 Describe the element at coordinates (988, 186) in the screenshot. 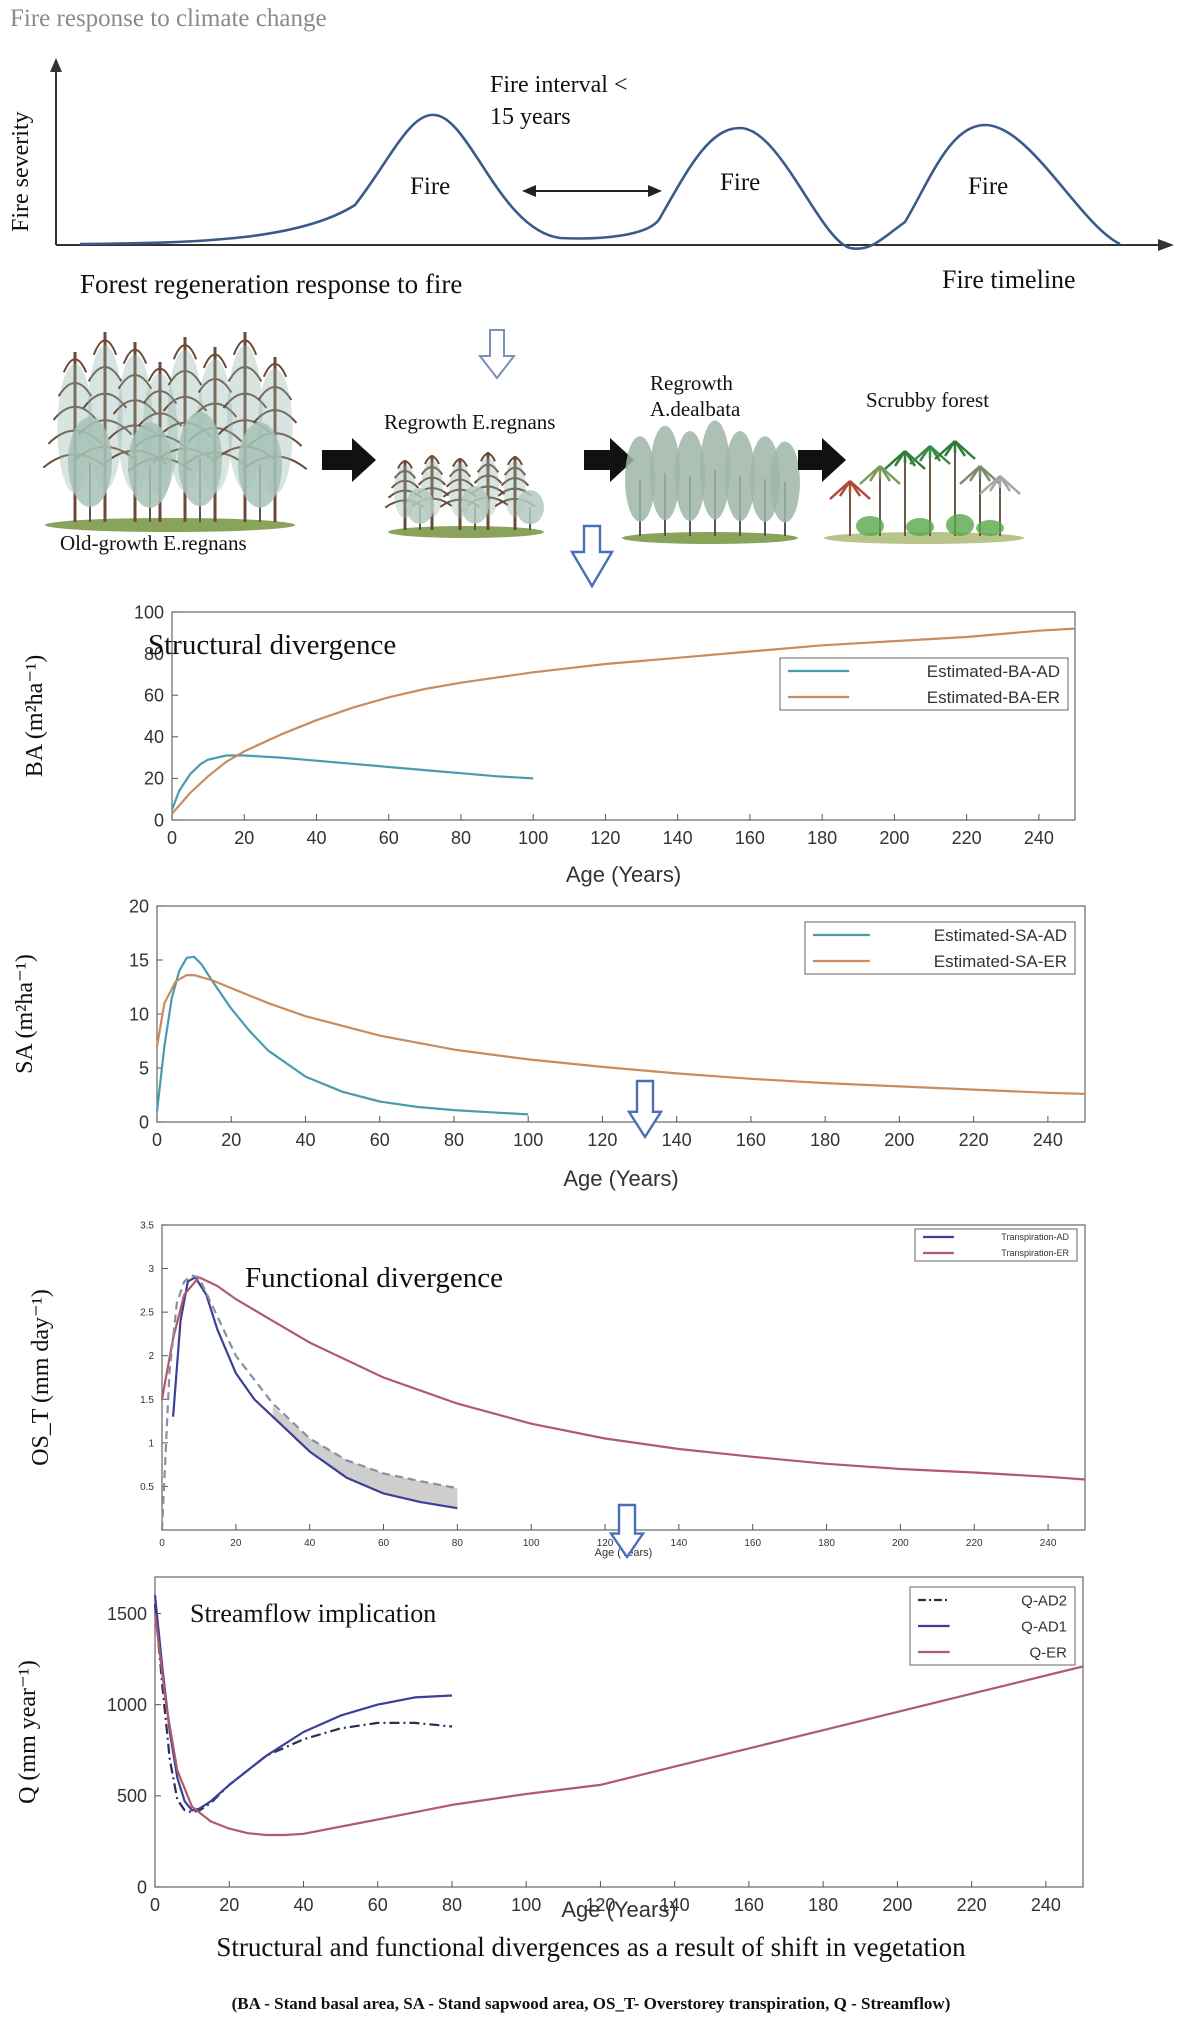

I see `fire-label-3: Fire` at that location.